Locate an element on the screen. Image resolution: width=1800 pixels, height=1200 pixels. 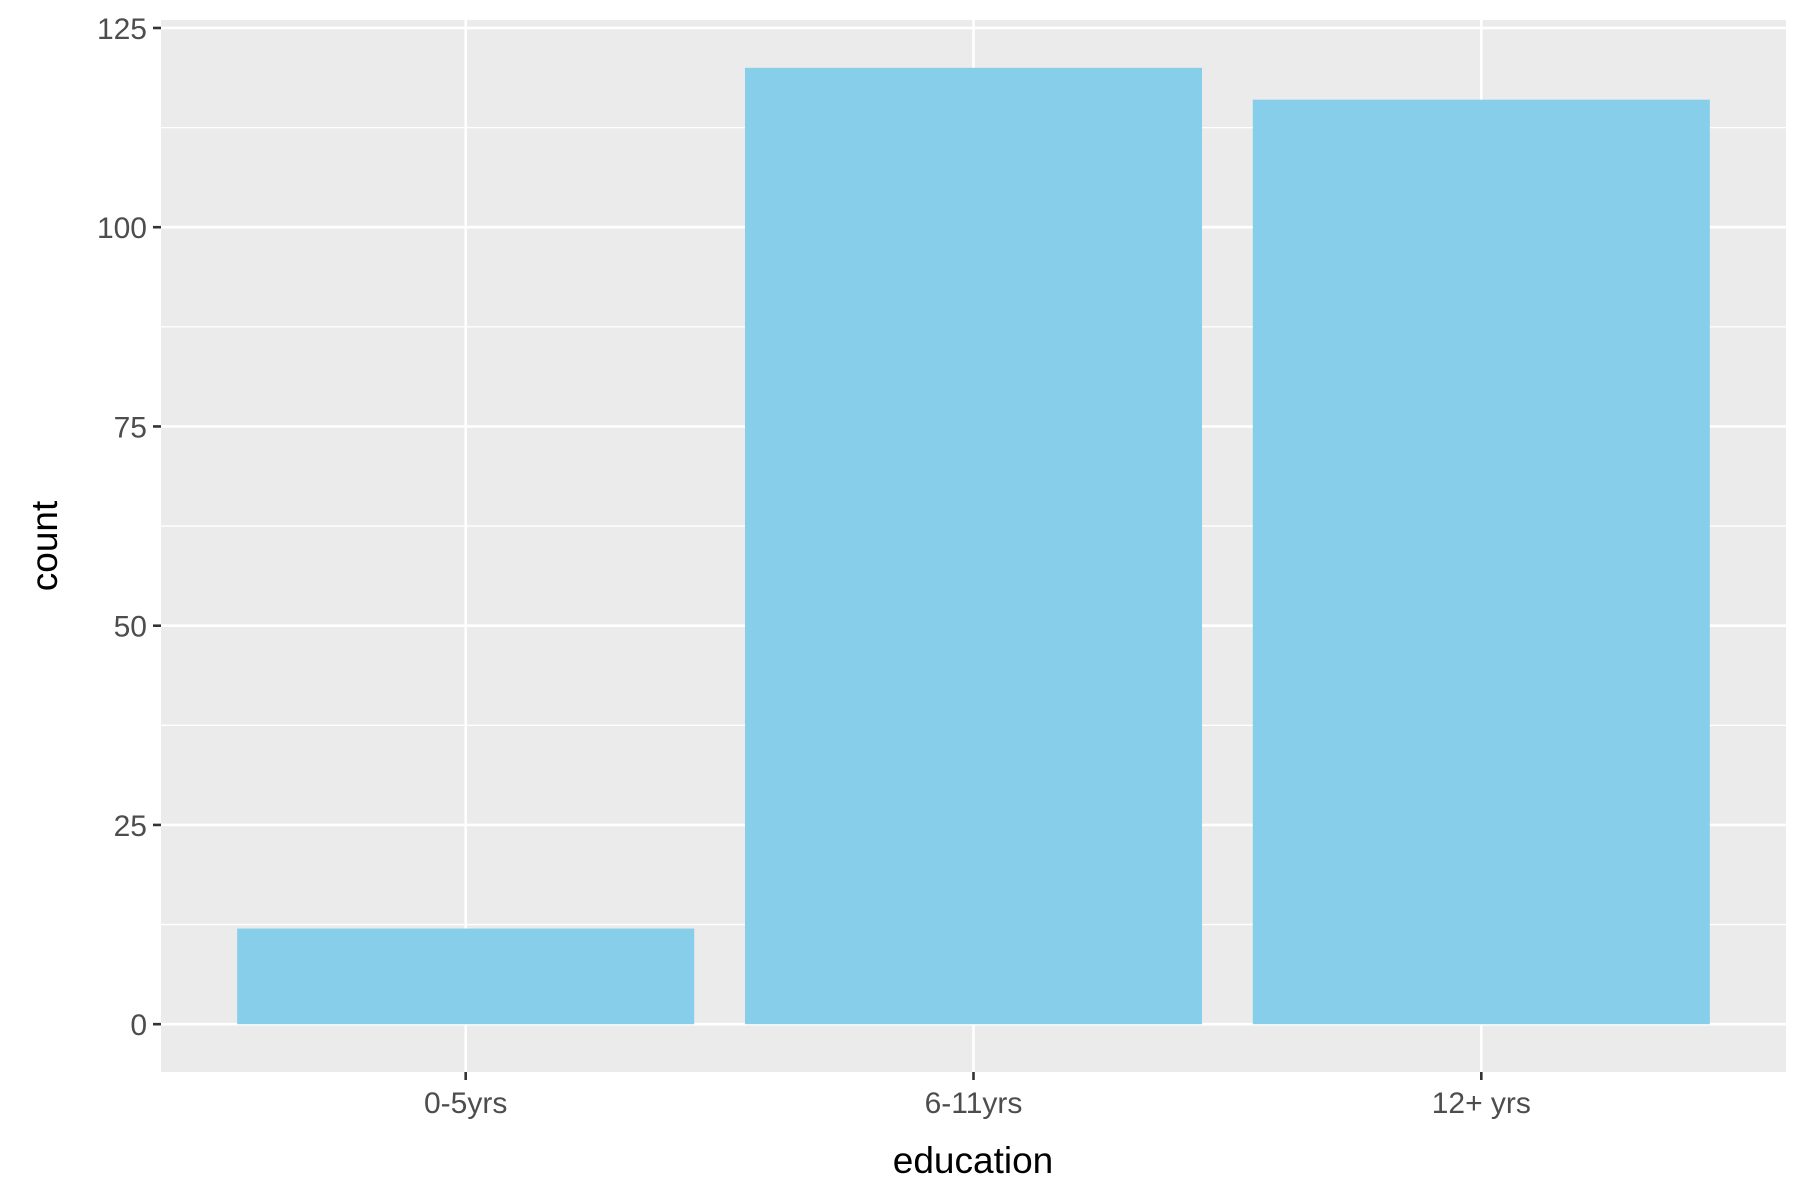
x-axis: 0-5yrs 6-11yrs 12+ yrs is located at coordinates (977, 1096).